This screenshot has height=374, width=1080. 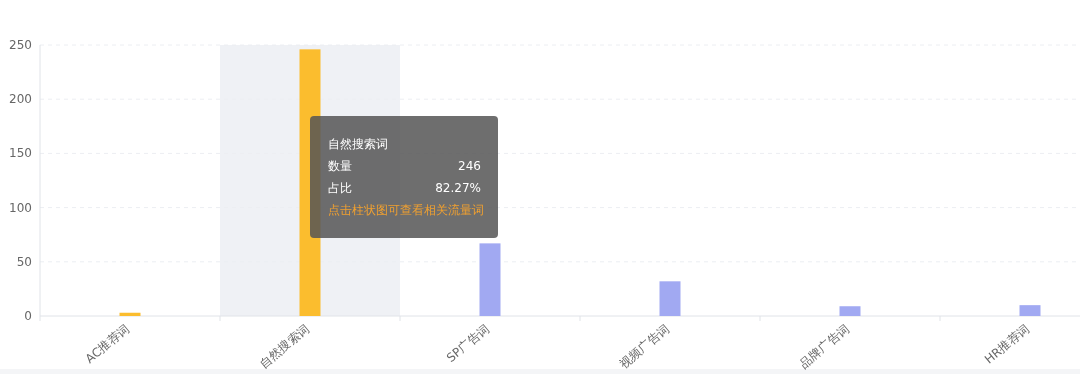 I want to click on annotation: 82.27%, so click(x=458, y=188).